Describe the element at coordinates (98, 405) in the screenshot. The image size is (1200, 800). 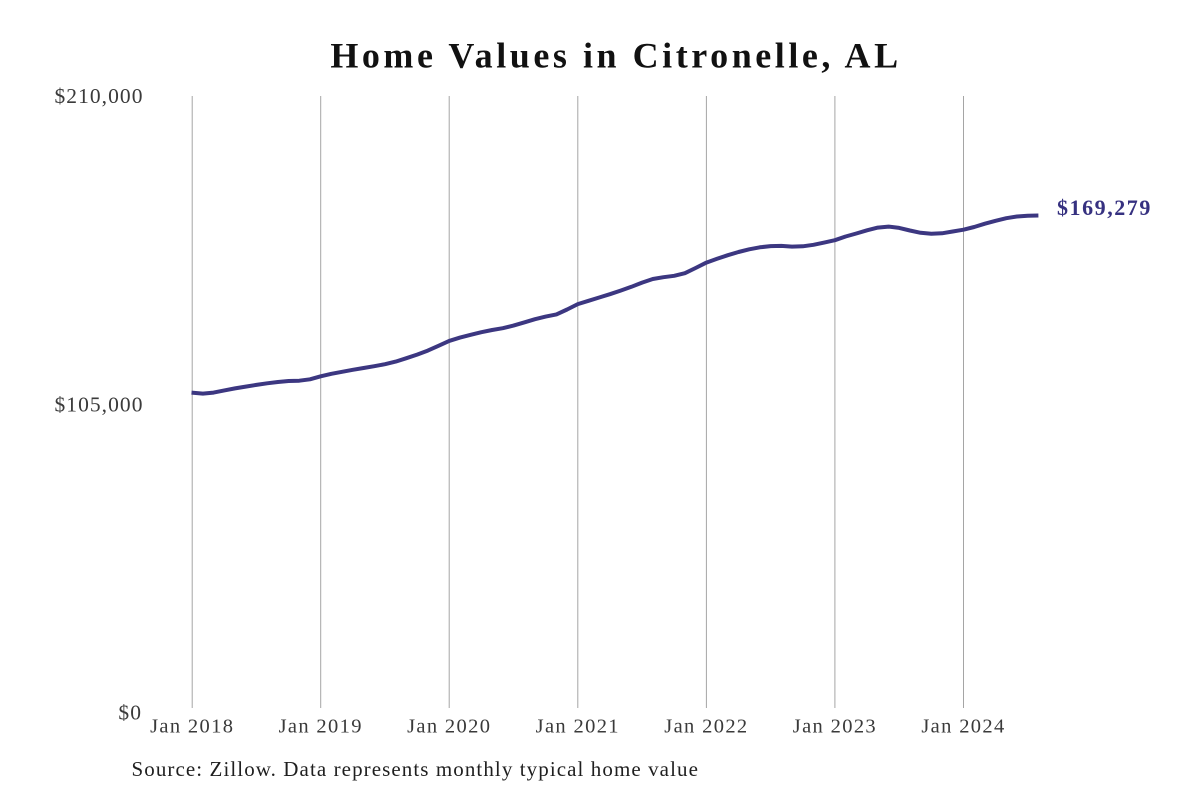
I see `svg-text: $105,000` at that location.